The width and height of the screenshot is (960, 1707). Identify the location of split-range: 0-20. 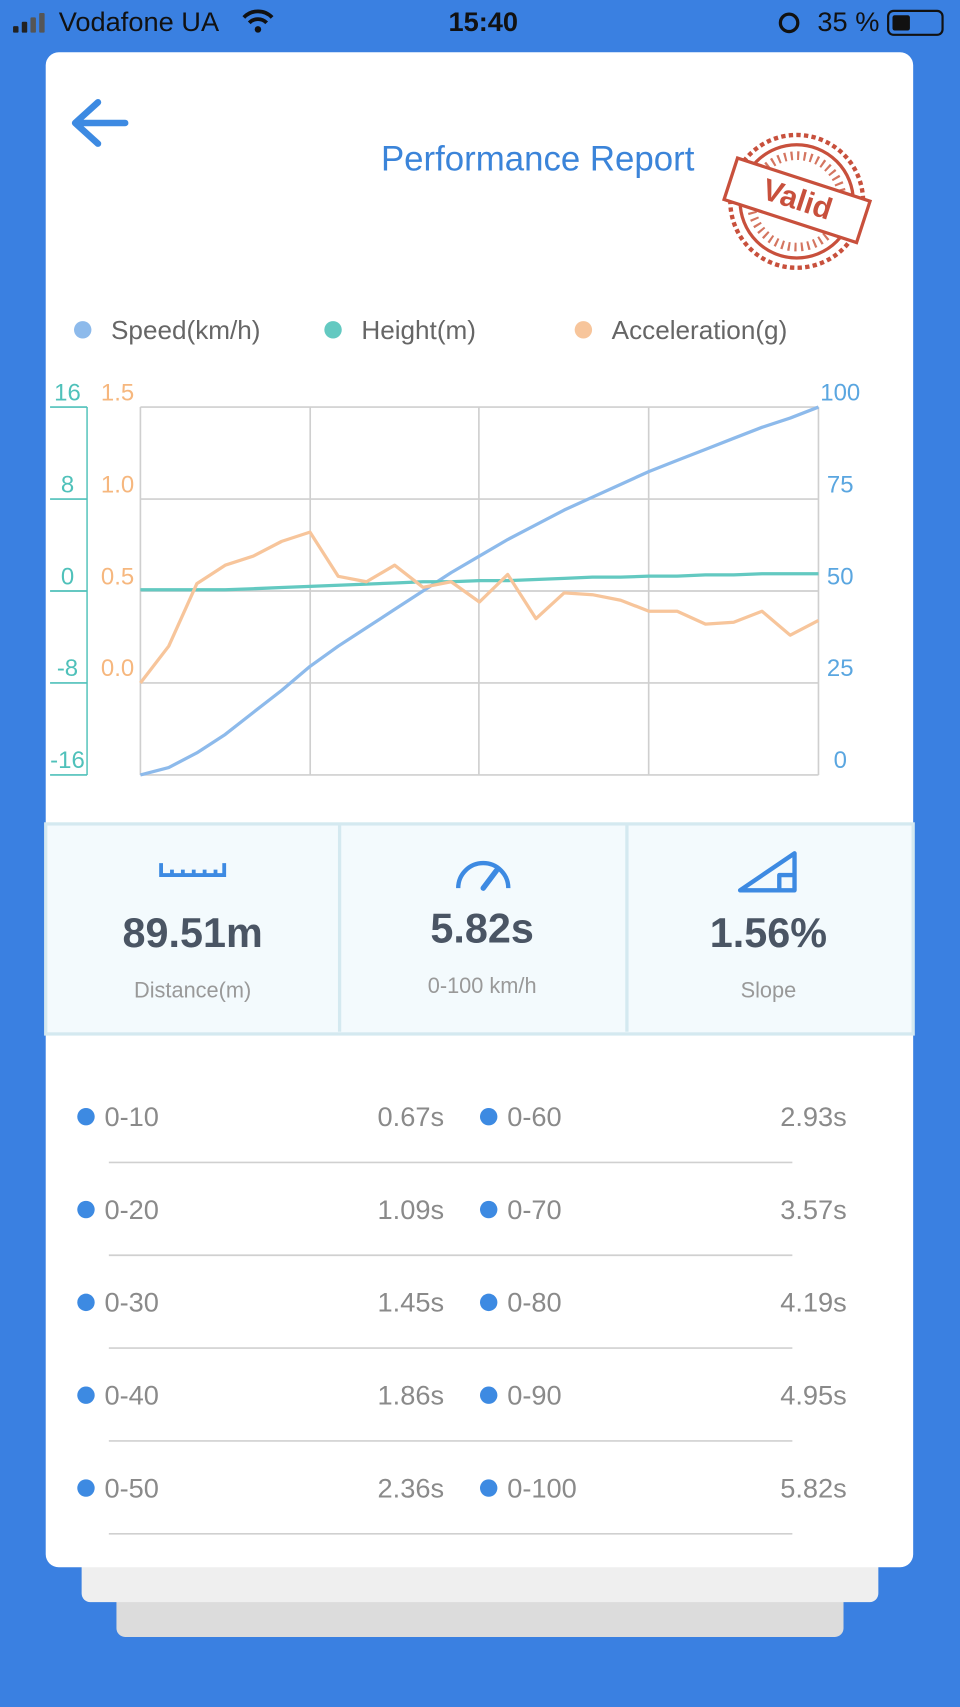
(131, 1209).